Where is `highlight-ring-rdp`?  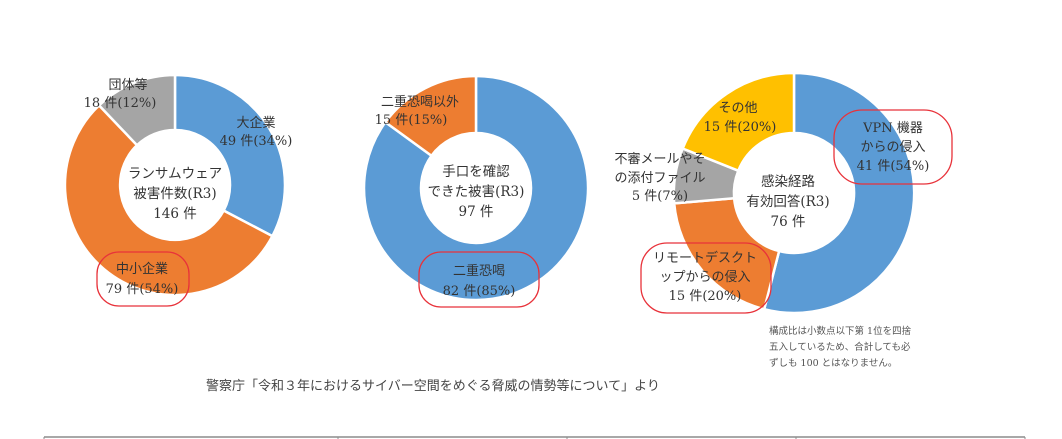 highlight-ring-rdp is located at coordinates (706, 278).